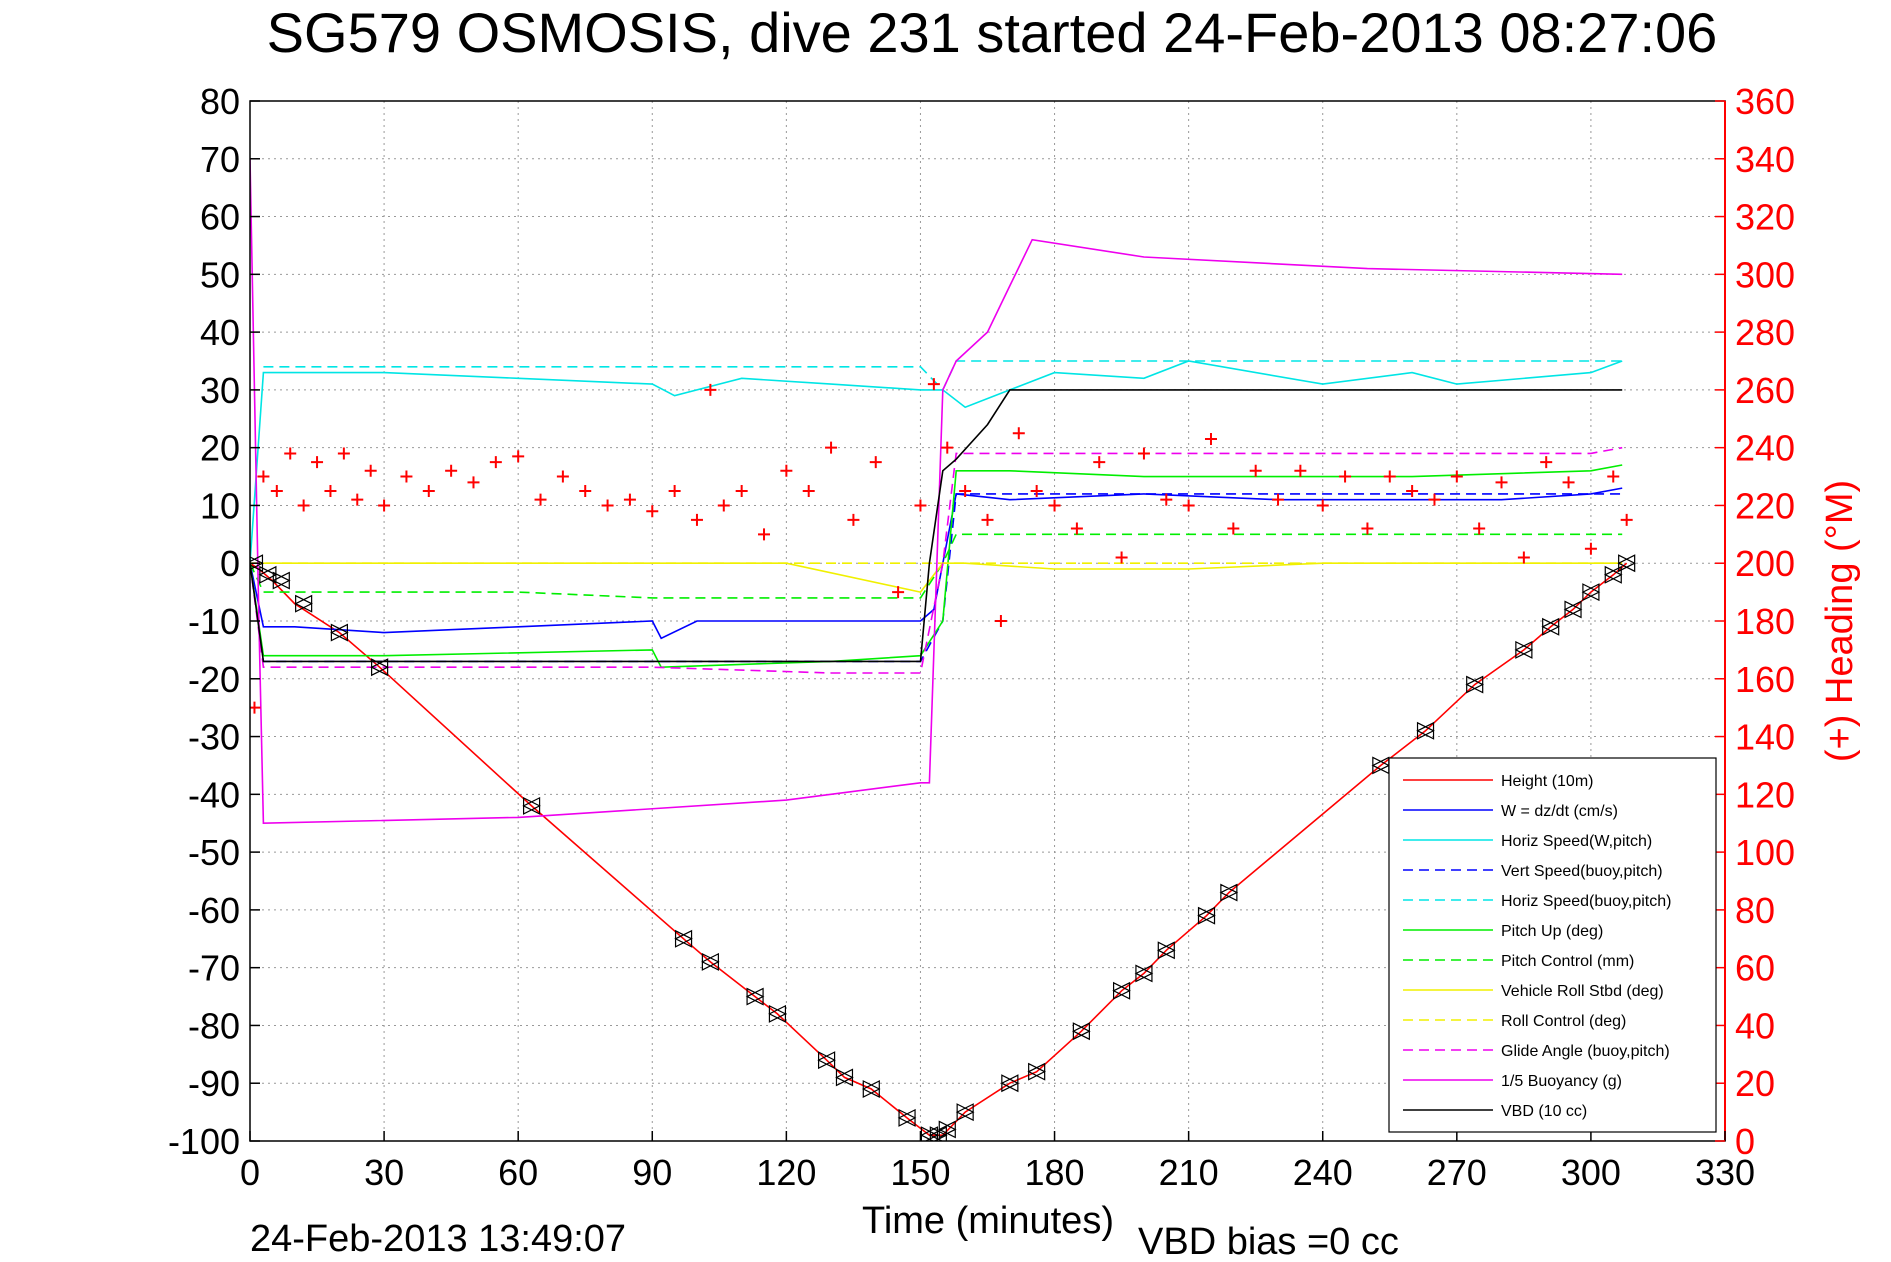  What do you see at coordinates (220, 448) in the screenshot?
I see `y-tick-label: 20` at bounding box center [220, 448].